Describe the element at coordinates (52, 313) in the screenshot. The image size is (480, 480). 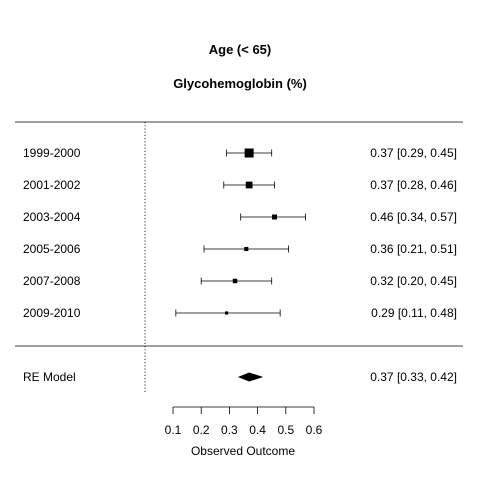
I see `study-label: 2009-2010` at that location.